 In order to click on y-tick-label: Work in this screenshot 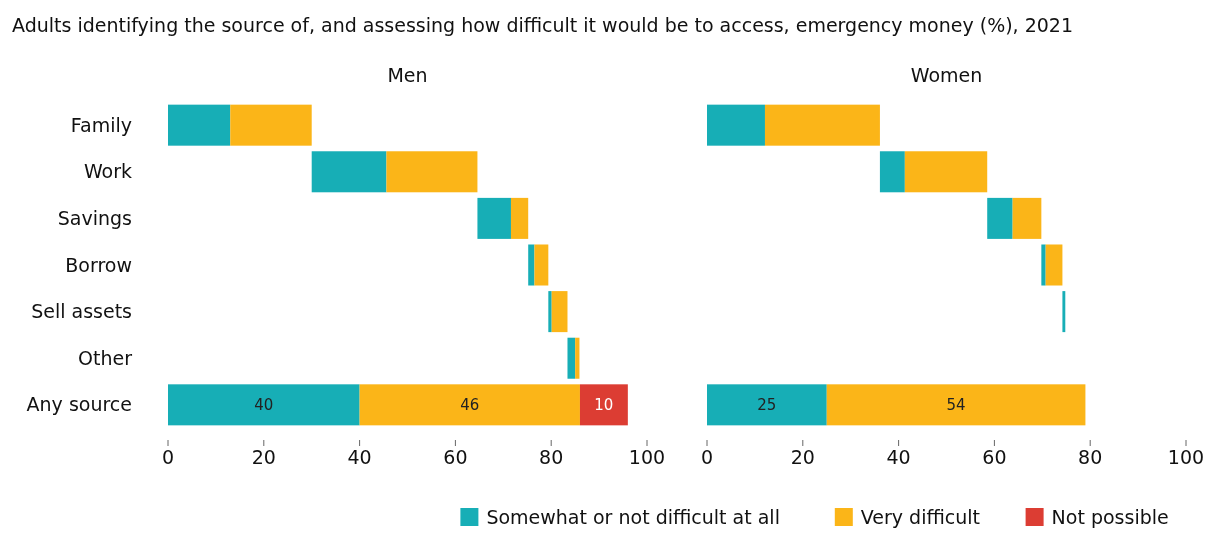, I will do `click(107, 171)`.